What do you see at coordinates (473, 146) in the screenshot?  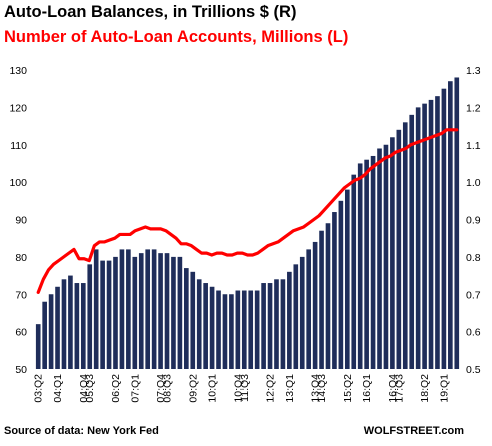 I see `right-tick-label: 1.1` at bounding box center [473, 146].